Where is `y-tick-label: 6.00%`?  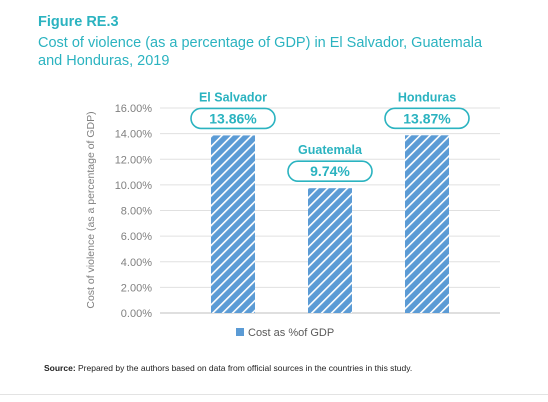 y-tick-label: 6.00% is located at coordinates (136, 237).